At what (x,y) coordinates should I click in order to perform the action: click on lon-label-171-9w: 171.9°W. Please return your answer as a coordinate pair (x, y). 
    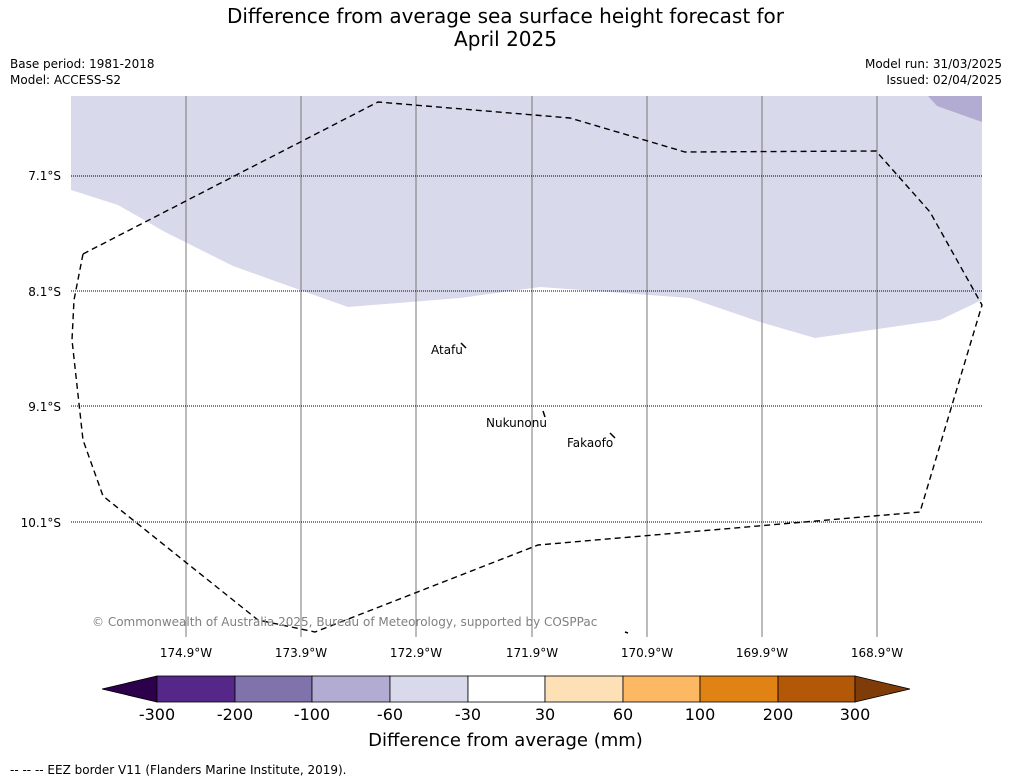
    Looking at the image, I should click on (532, 653).